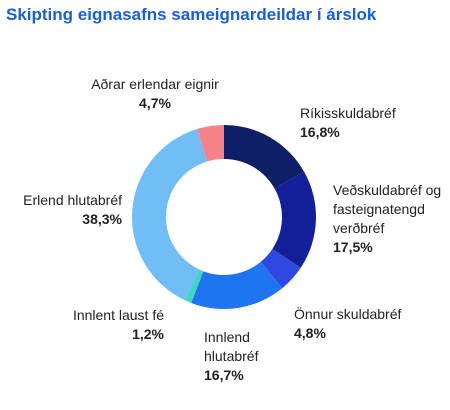  What do you see at coordinates (102, 325) in the screenshot?
I see `slice-label-innlent-laust-fe: Innlent laust fé 1,2%` at bounding box center [102, 325].